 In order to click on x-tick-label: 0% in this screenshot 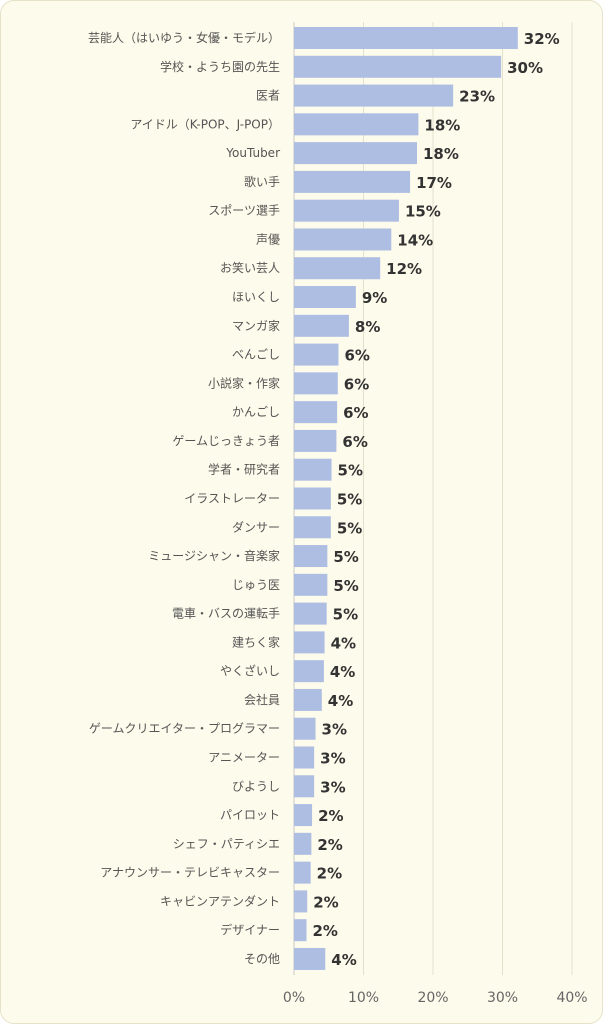, I will do `click(294, 998)`.